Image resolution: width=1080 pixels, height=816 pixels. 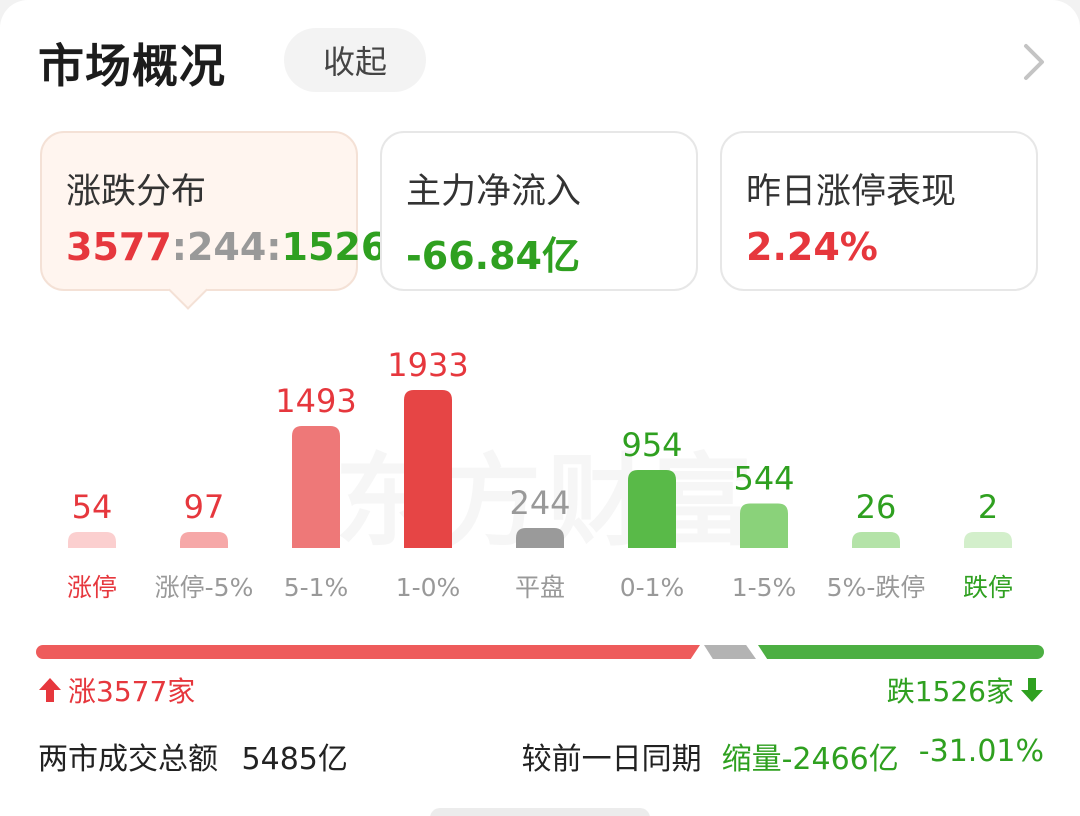 What do you see at coordinates (294, 759) in the screenshot?
I see `turnover-value: 5485亿` at bounding box center [294, 759].